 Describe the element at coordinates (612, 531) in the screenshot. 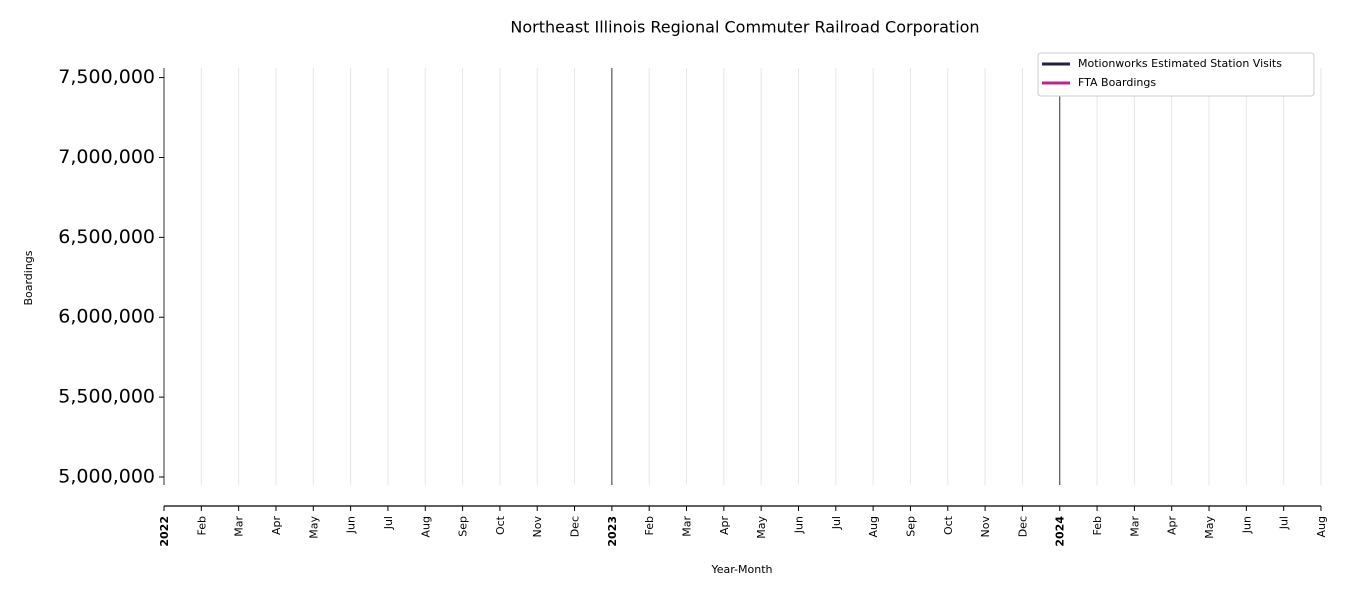

I see `x-tick-label: 2023` at that location.